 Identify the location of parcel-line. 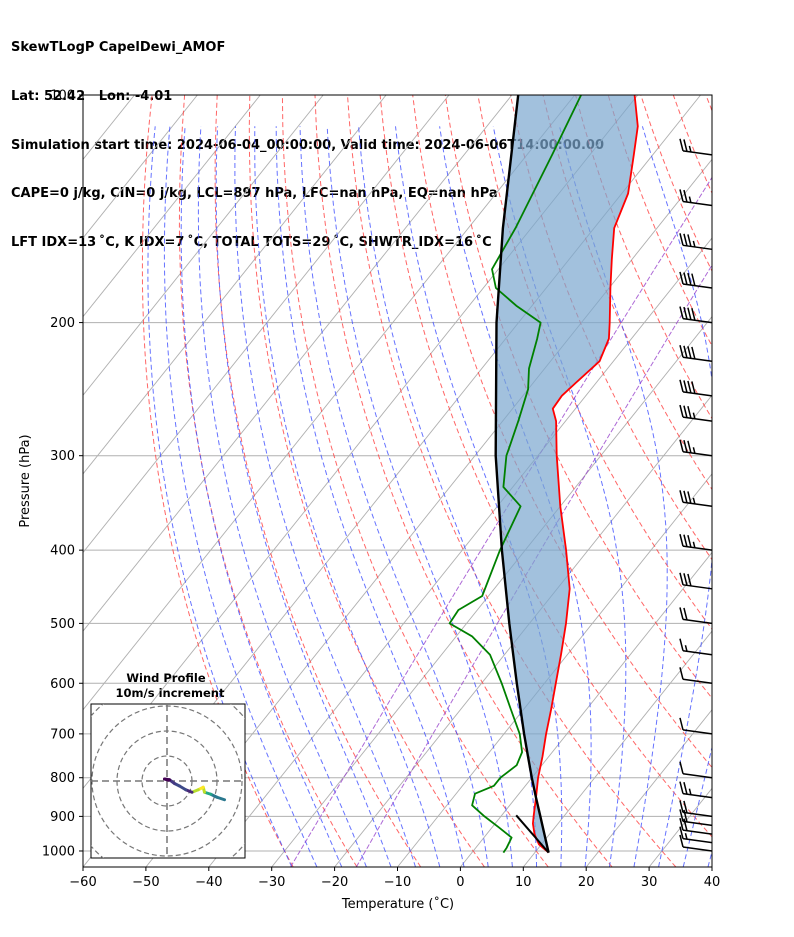
(522, 474).